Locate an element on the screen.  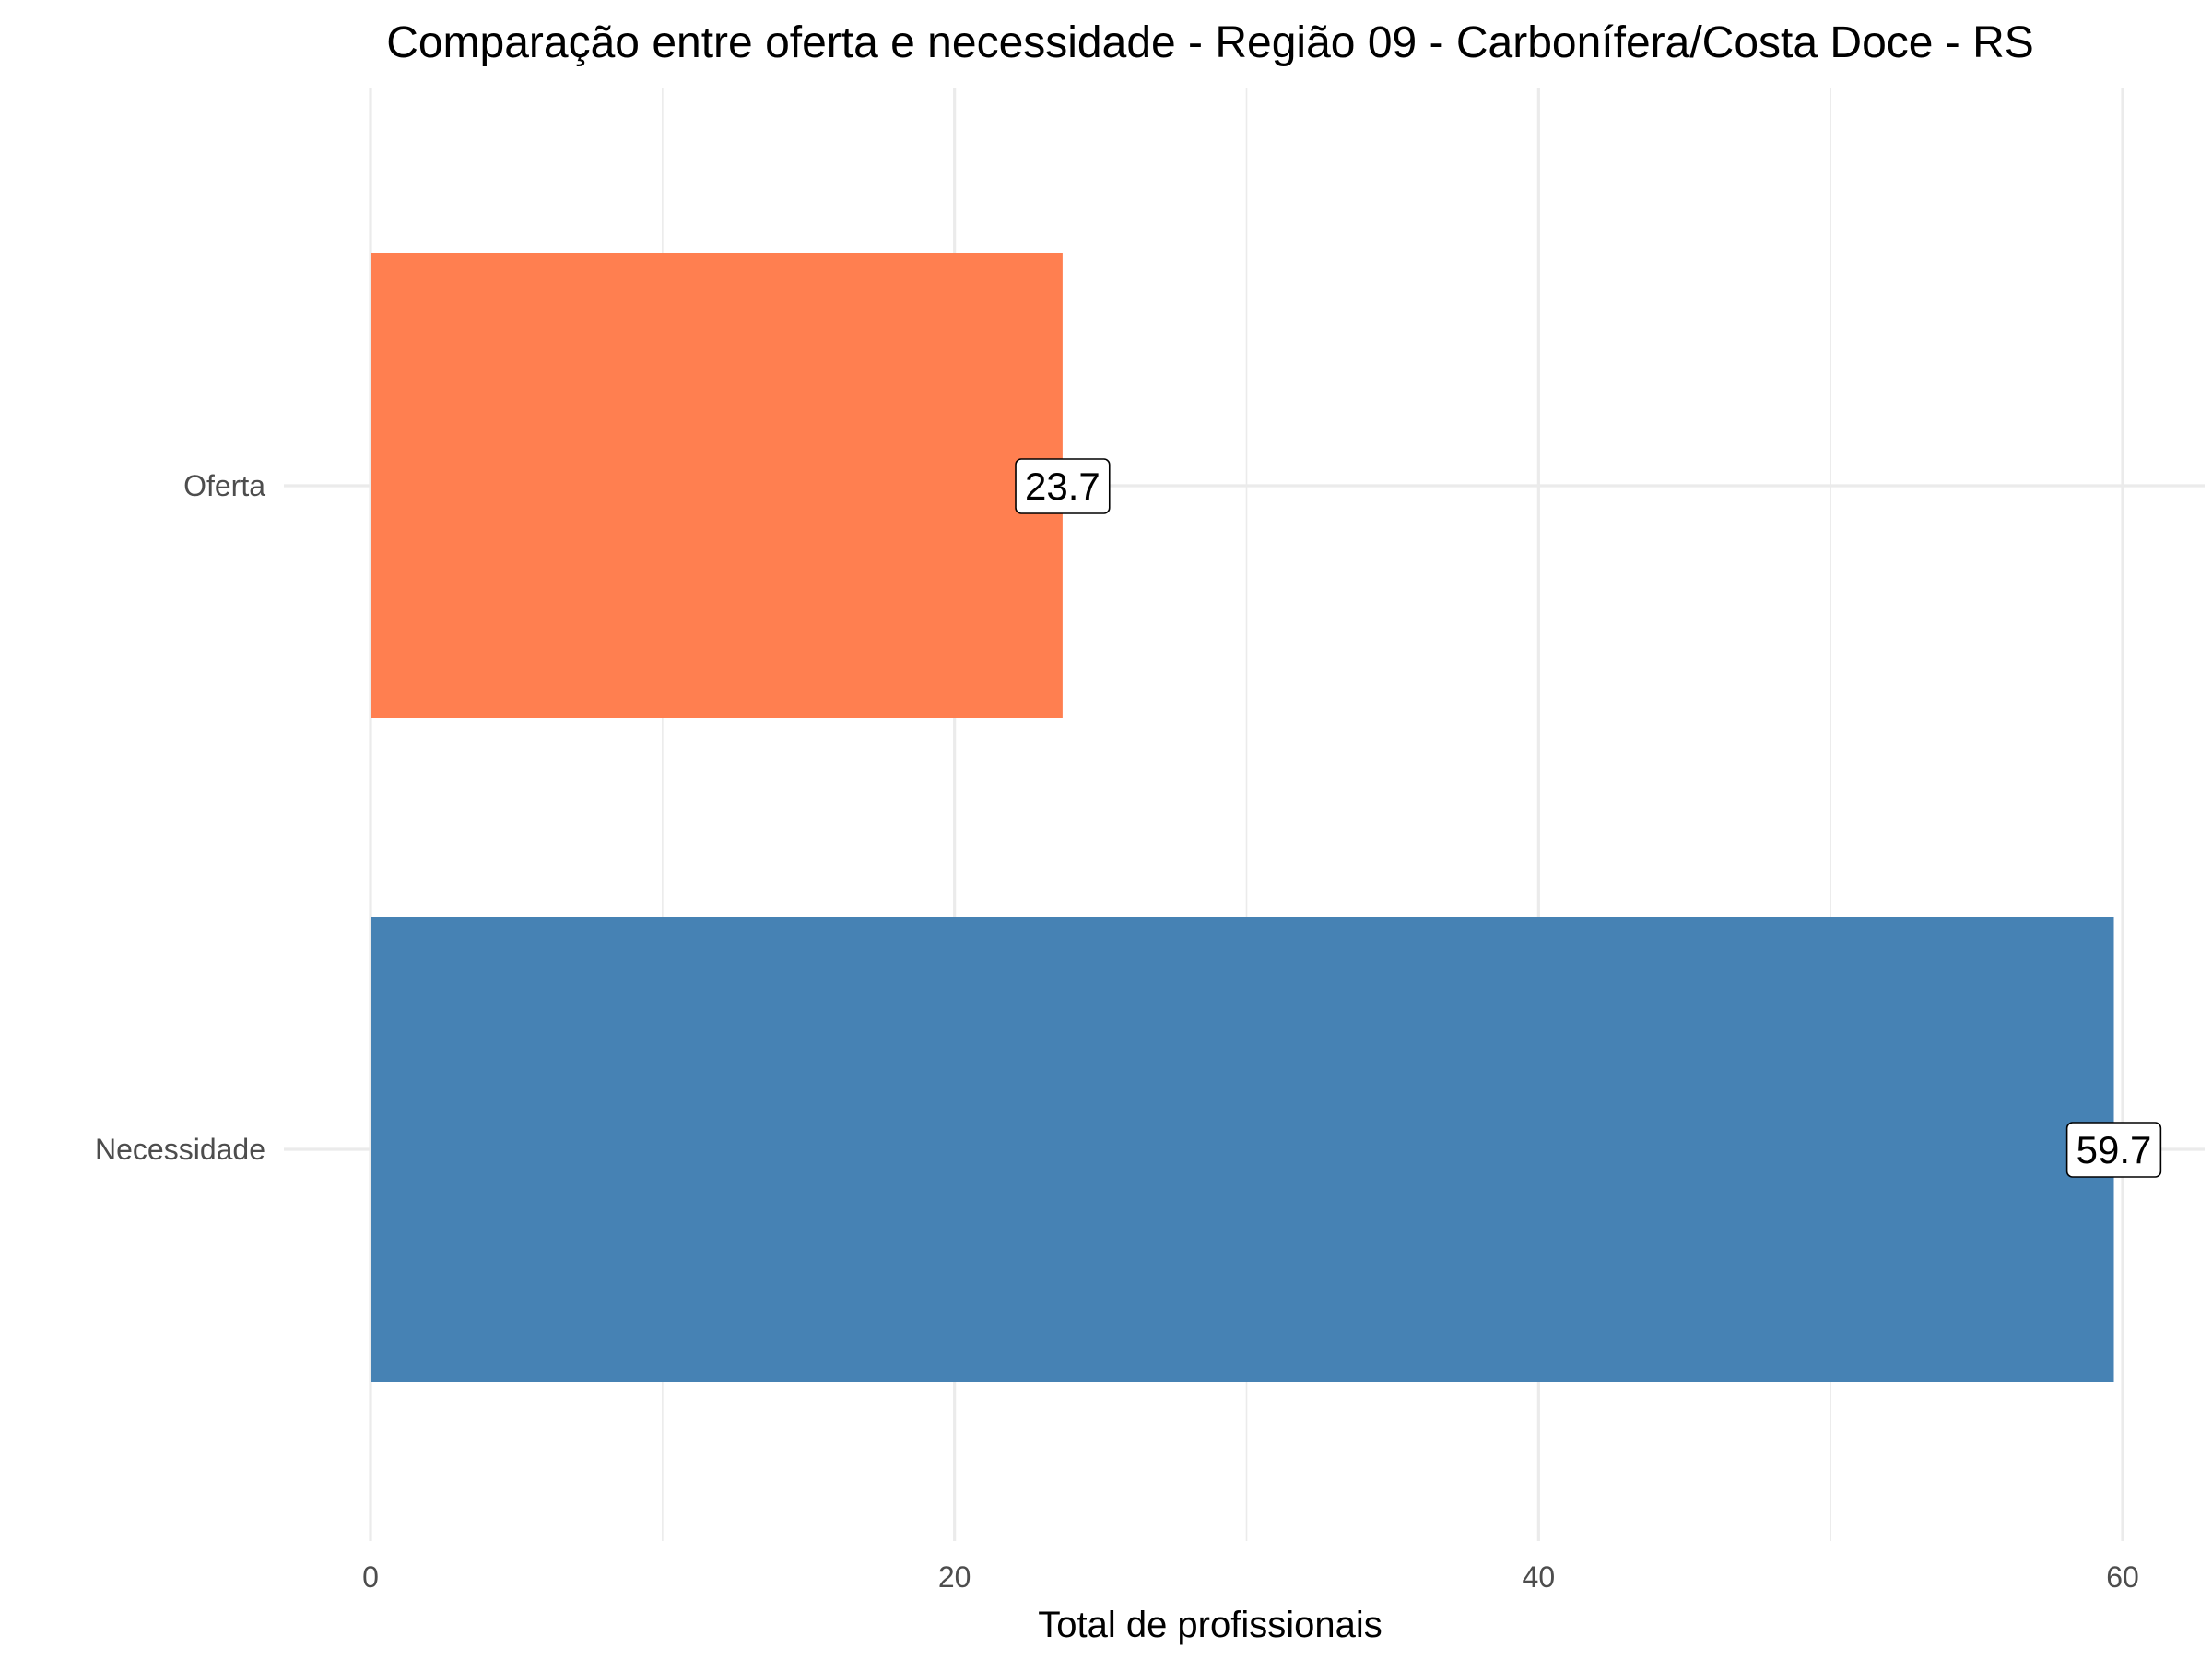
x-axis-tick-labels: 0 20 40 60 is located at coordinates (1250, 1577).